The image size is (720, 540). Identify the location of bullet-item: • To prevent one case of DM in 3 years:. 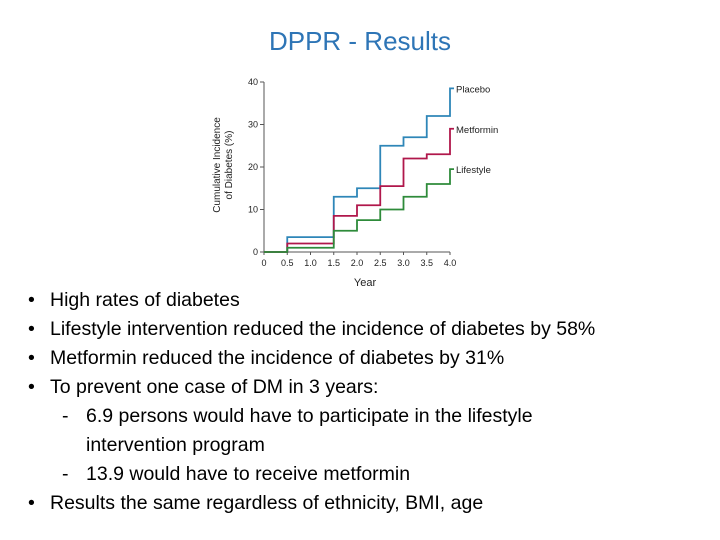
(368, 387).